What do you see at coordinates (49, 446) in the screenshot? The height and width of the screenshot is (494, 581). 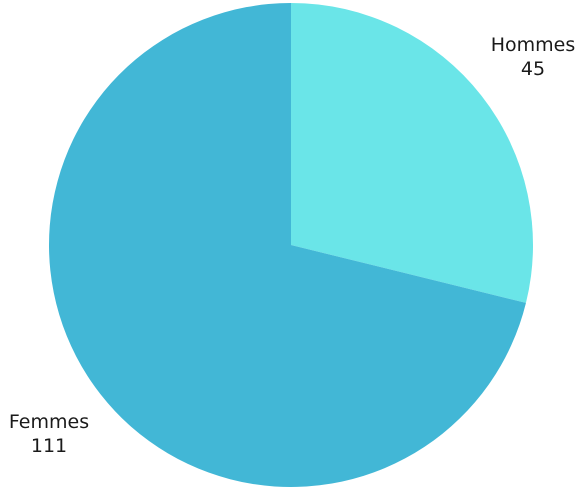 I see `slice-label-femmes-value: 111` at bounding box center [49, 446].